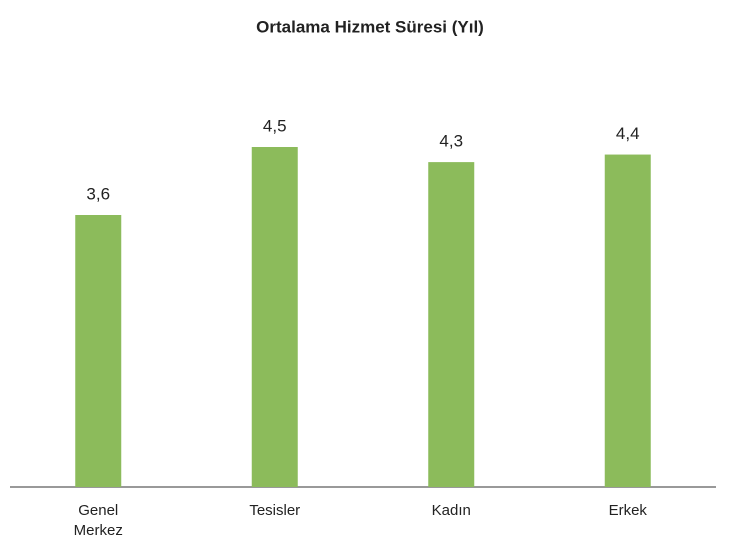  Describe the element at coordinates (628, 133) in the screenshot. I see `value-label: 4,4` at that location.